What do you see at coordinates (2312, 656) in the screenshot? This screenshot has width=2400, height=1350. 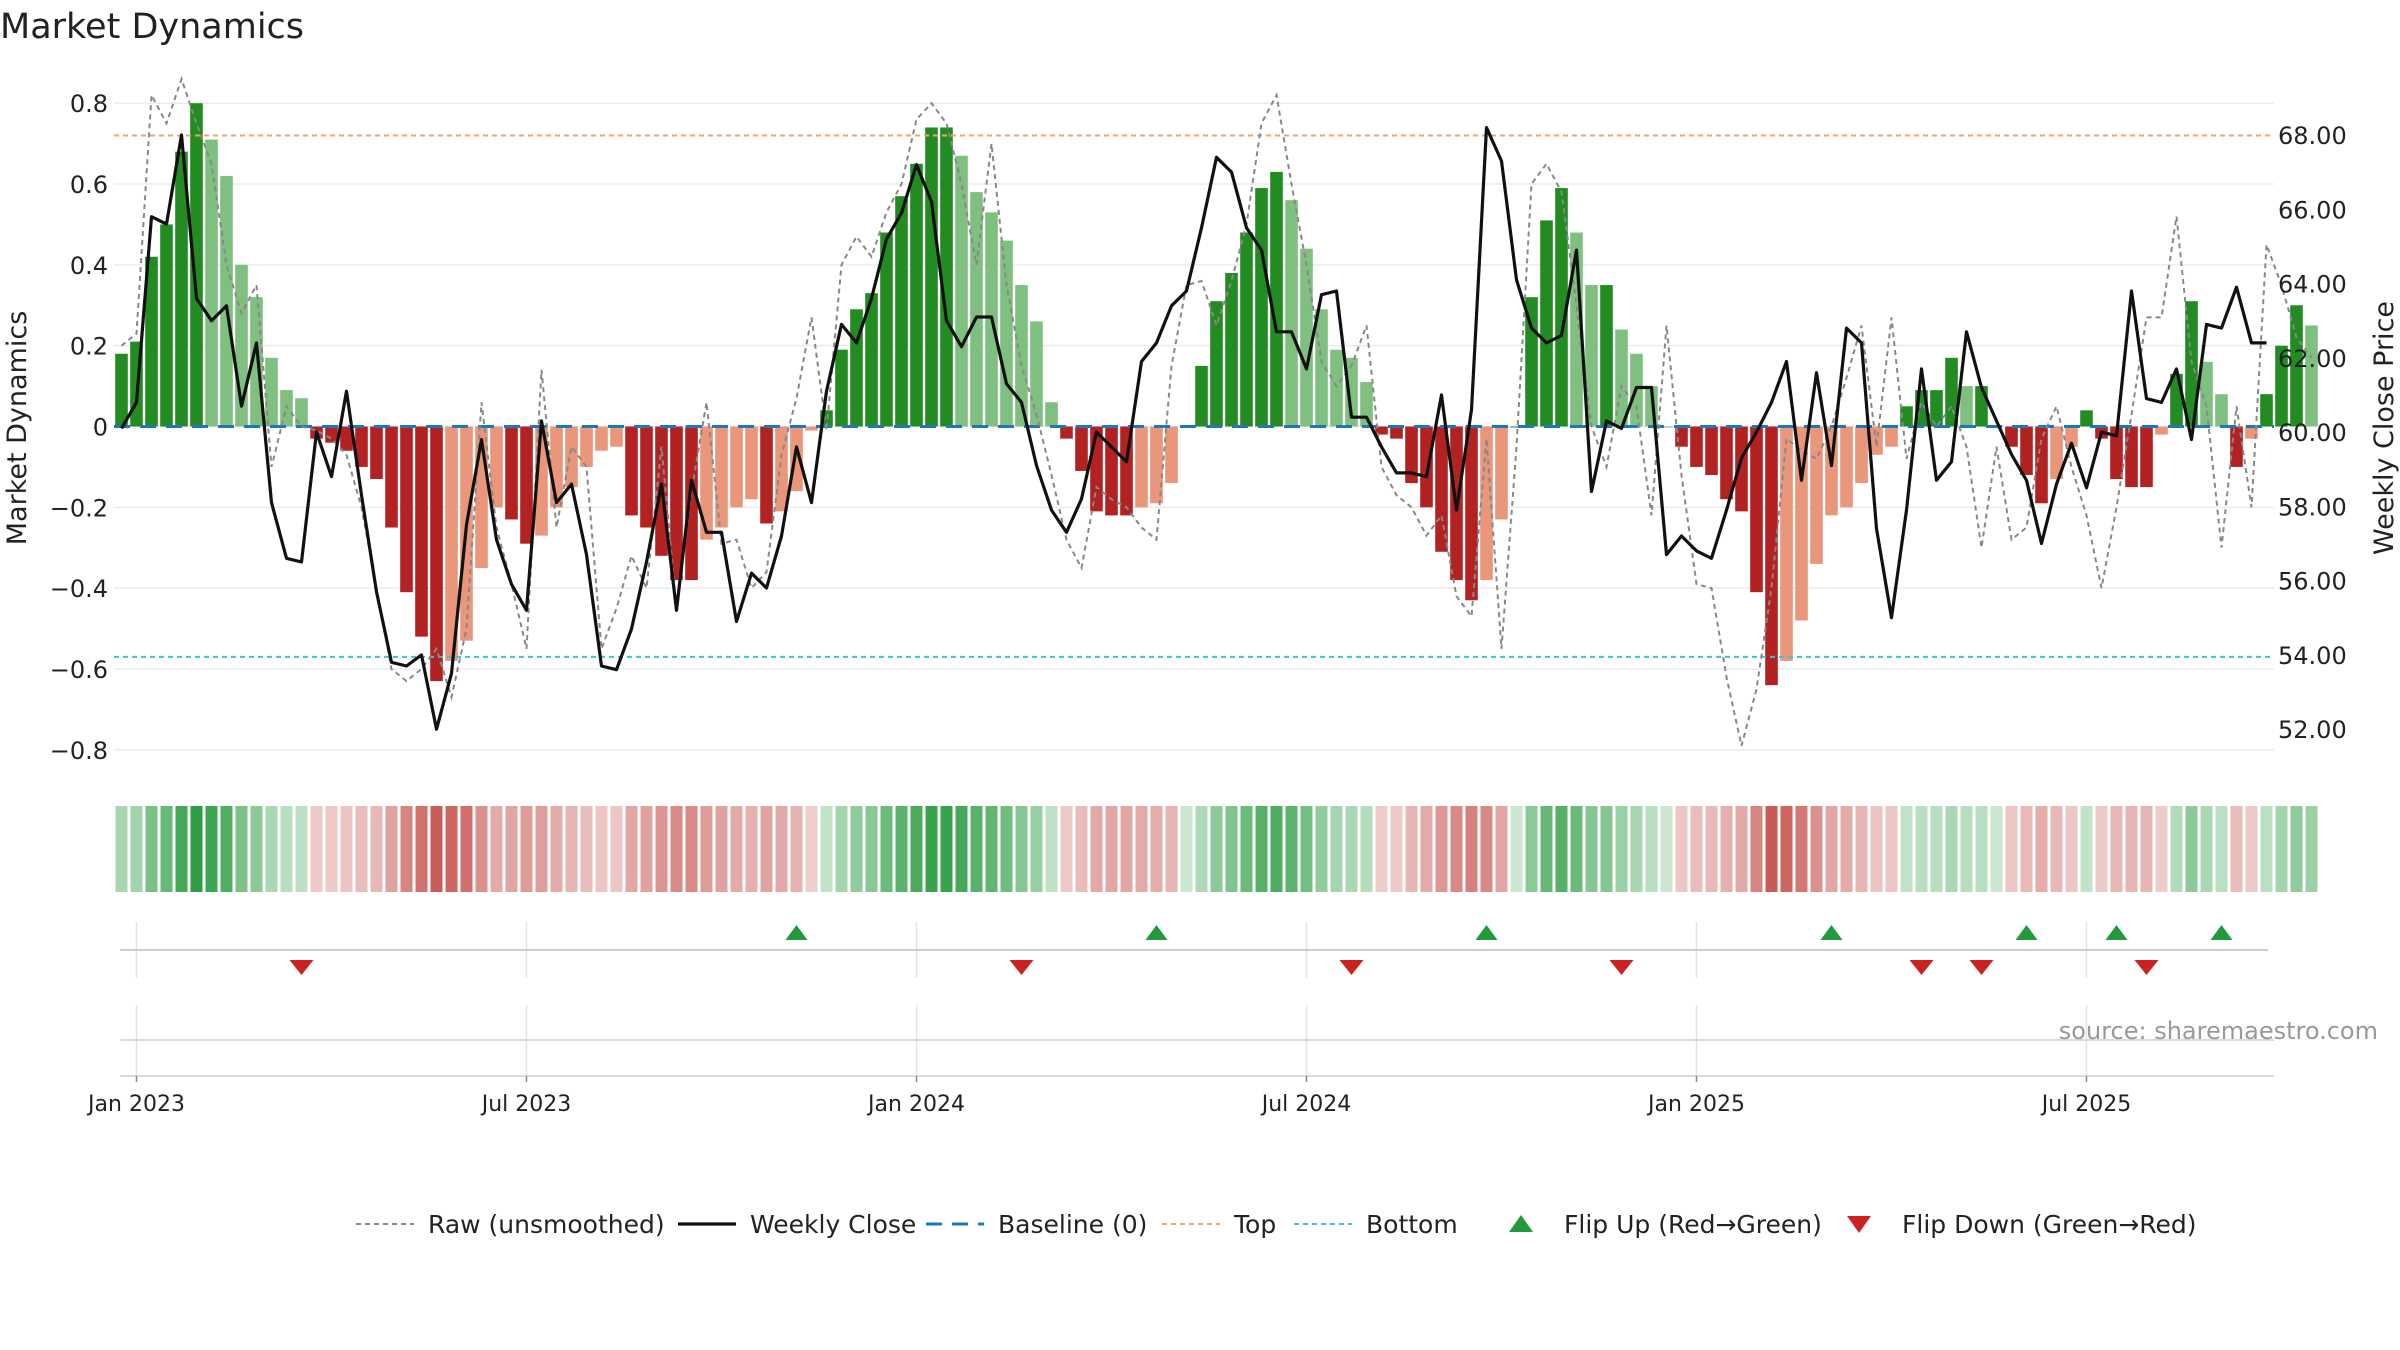 I see `y2-tick-label: 54.00` at bounding box center [2312, 656].